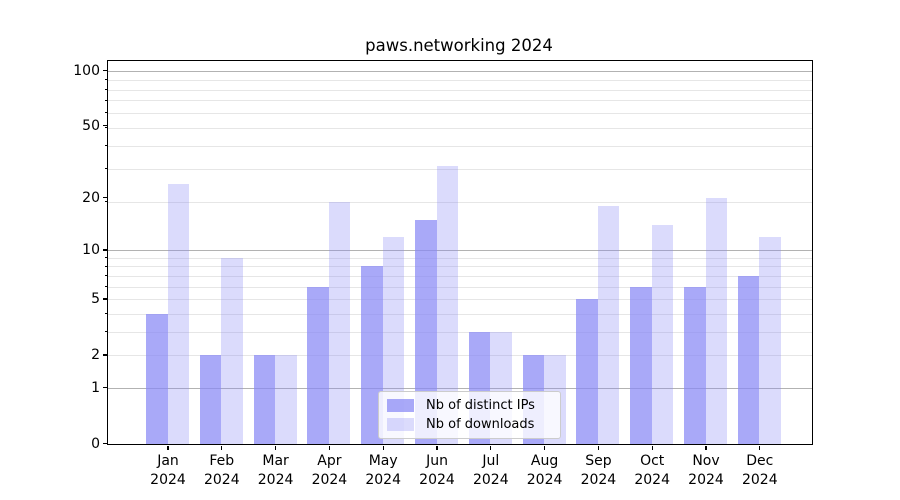  Describe the element at coordinates (760, 471) in the screenshot. I see `x-tick-label: Dec 2024` at that location.